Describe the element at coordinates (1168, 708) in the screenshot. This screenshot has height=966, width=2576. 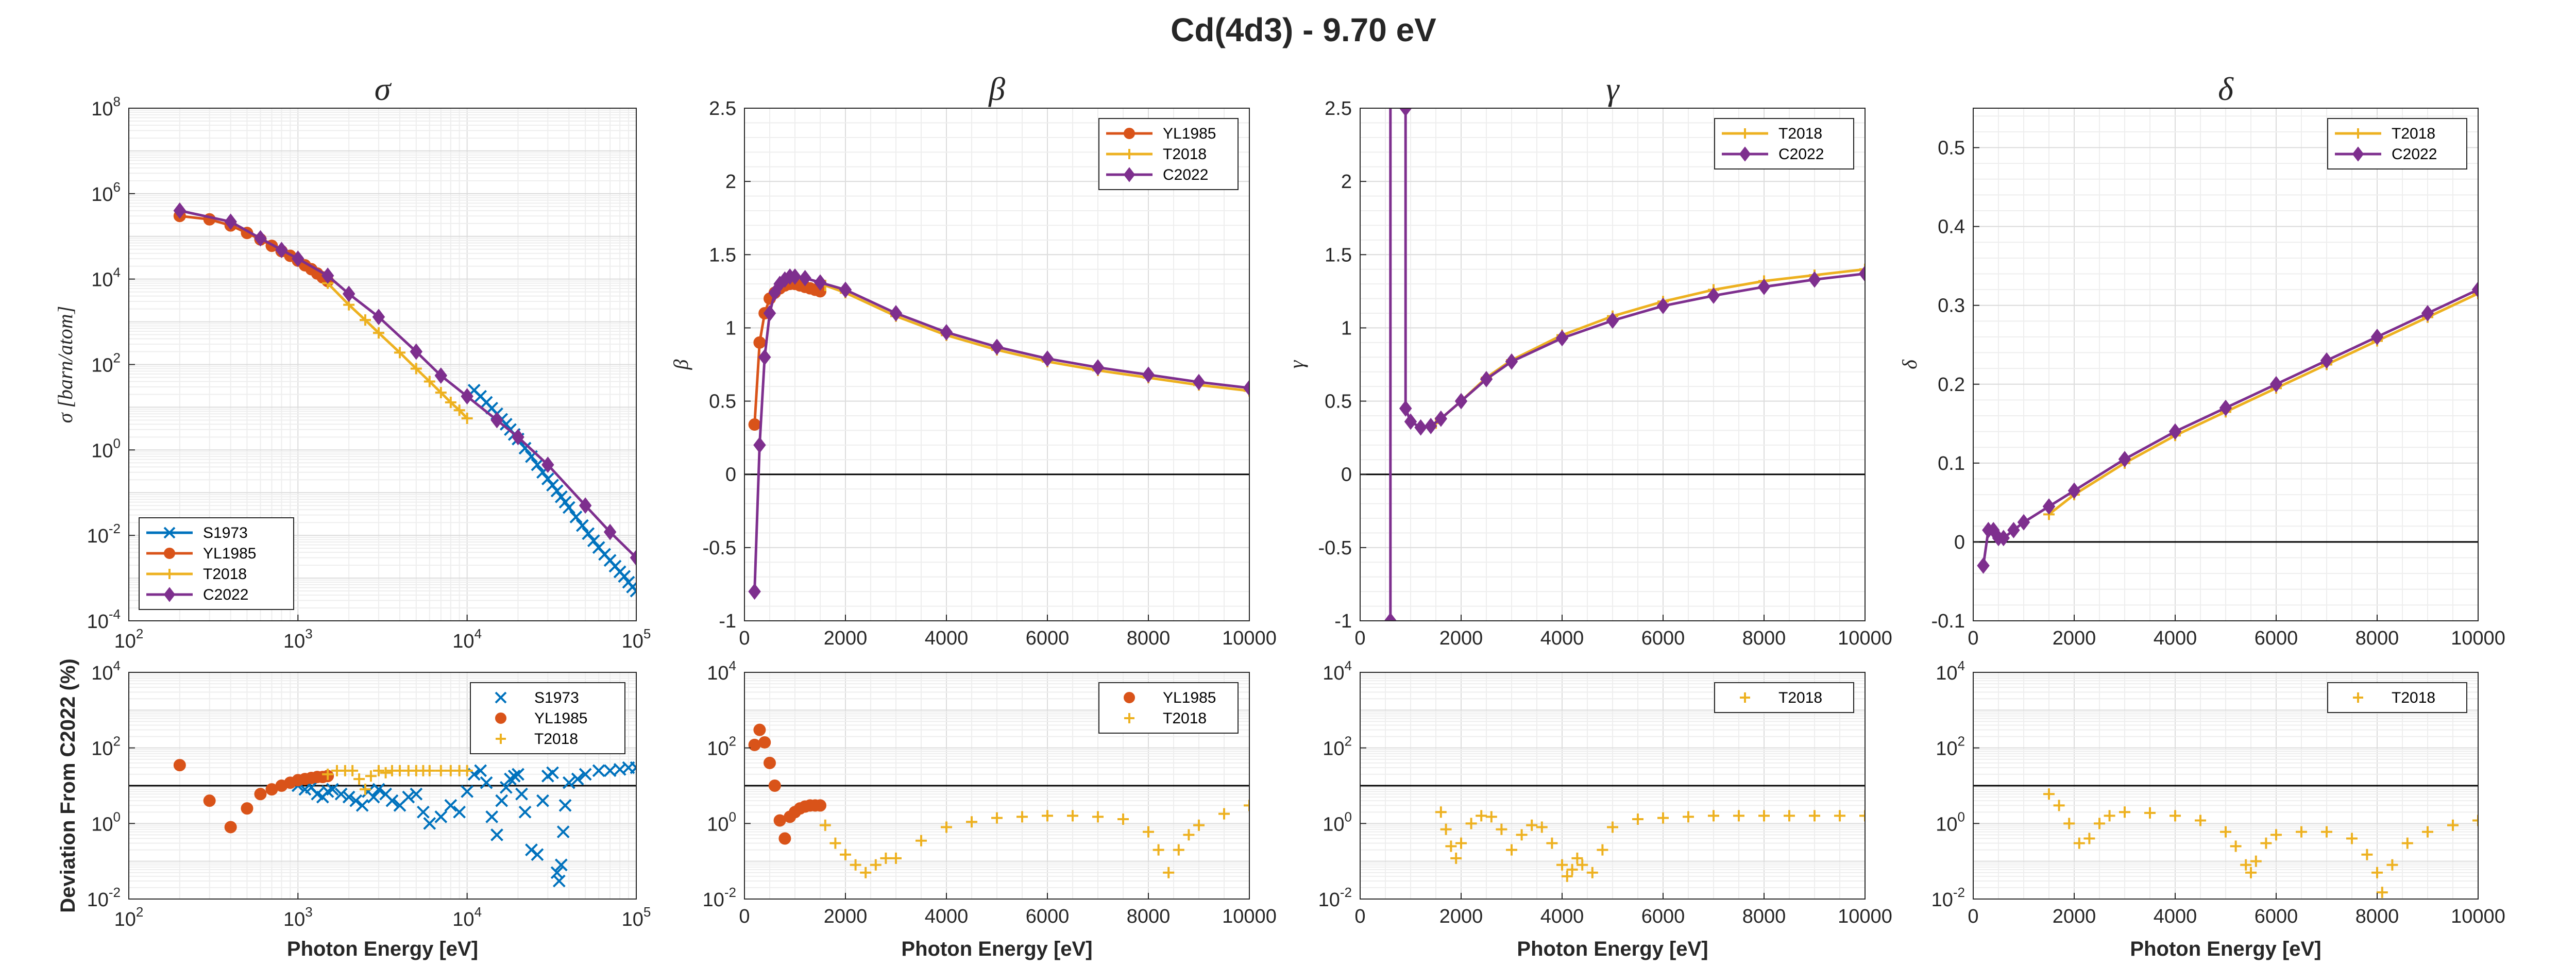
I see `legend: YL1985 T2018` at that location.